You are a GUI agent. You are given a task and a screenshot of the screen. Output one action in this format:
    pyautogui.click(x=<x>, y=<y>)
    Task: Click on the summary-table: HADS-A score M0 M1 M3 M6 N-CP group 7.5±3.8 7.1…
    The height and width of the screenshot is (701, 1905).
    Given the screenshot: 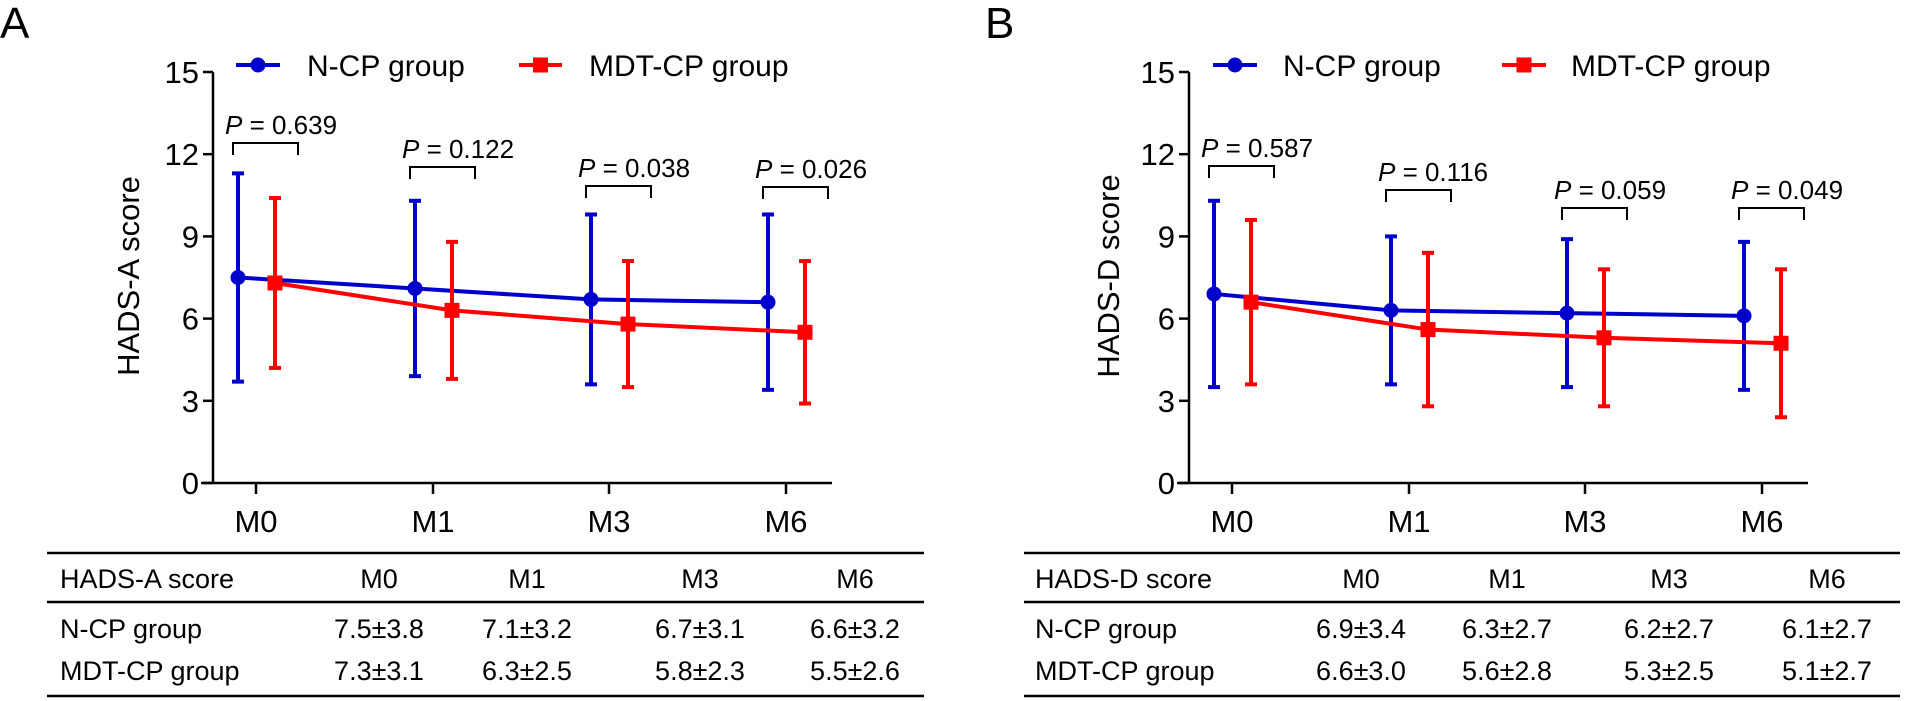 What is the action you would take?
    pyautogui.click(x=485, y=624)
    